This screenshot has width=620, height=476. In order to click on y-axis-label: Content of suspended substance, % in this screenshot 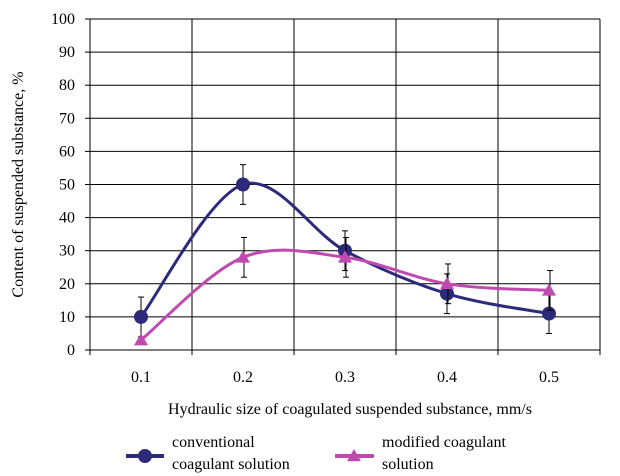, I will do `click(18, 184)`.